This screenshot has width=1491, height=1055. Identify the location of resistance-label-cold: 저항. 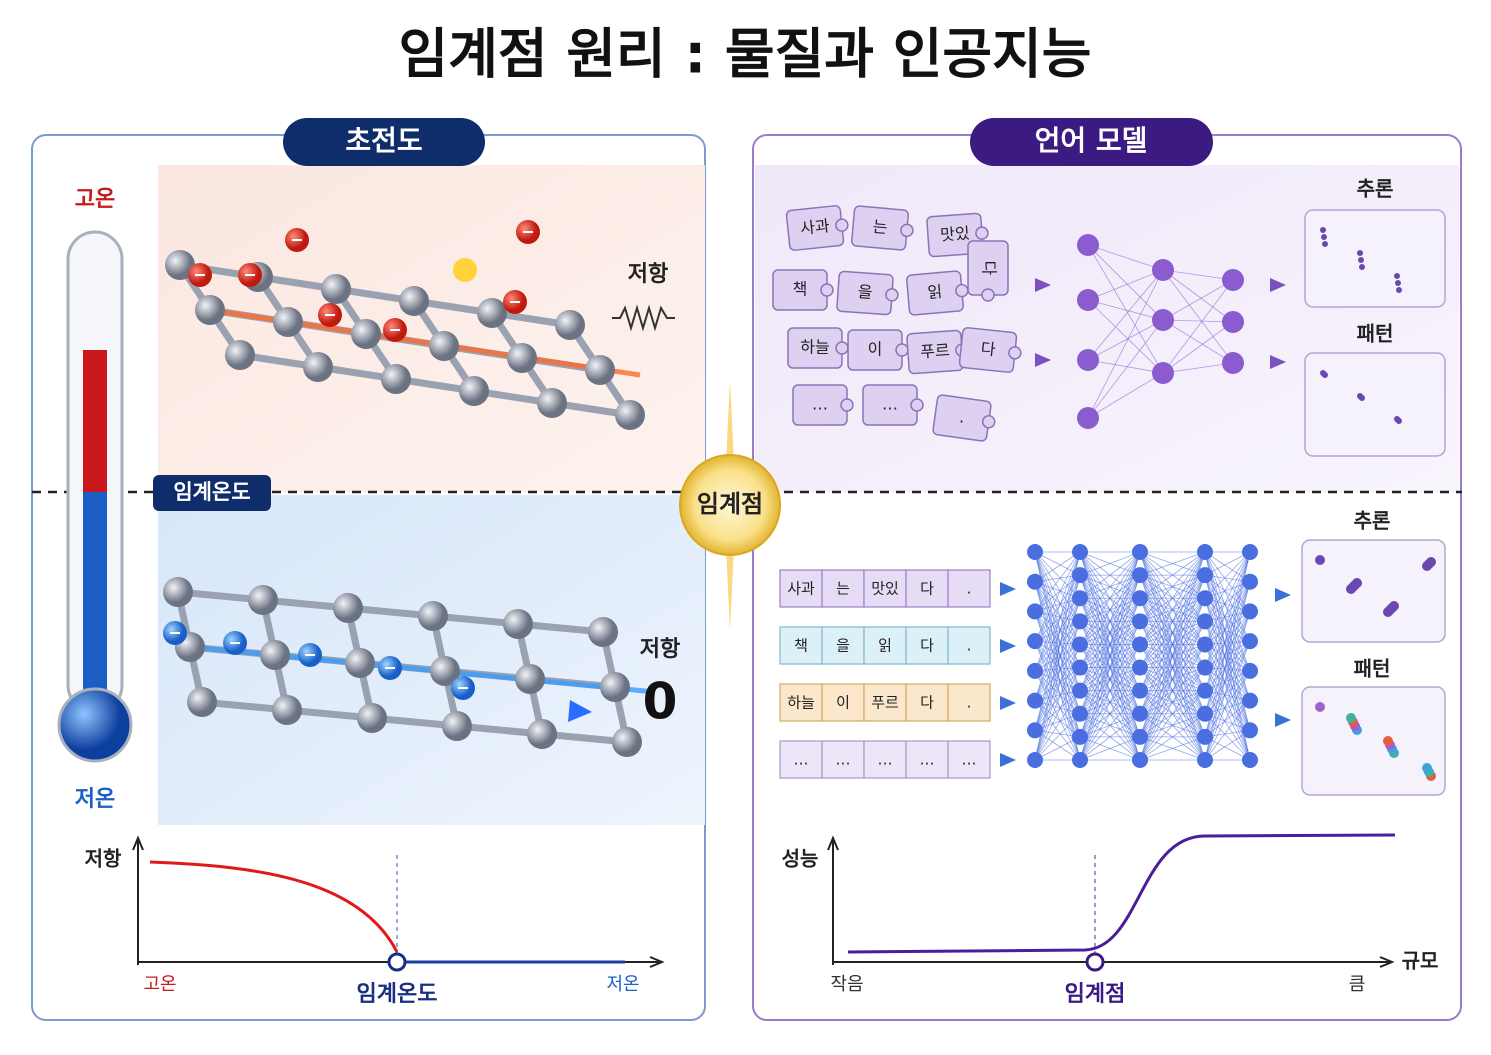
(660, 649).